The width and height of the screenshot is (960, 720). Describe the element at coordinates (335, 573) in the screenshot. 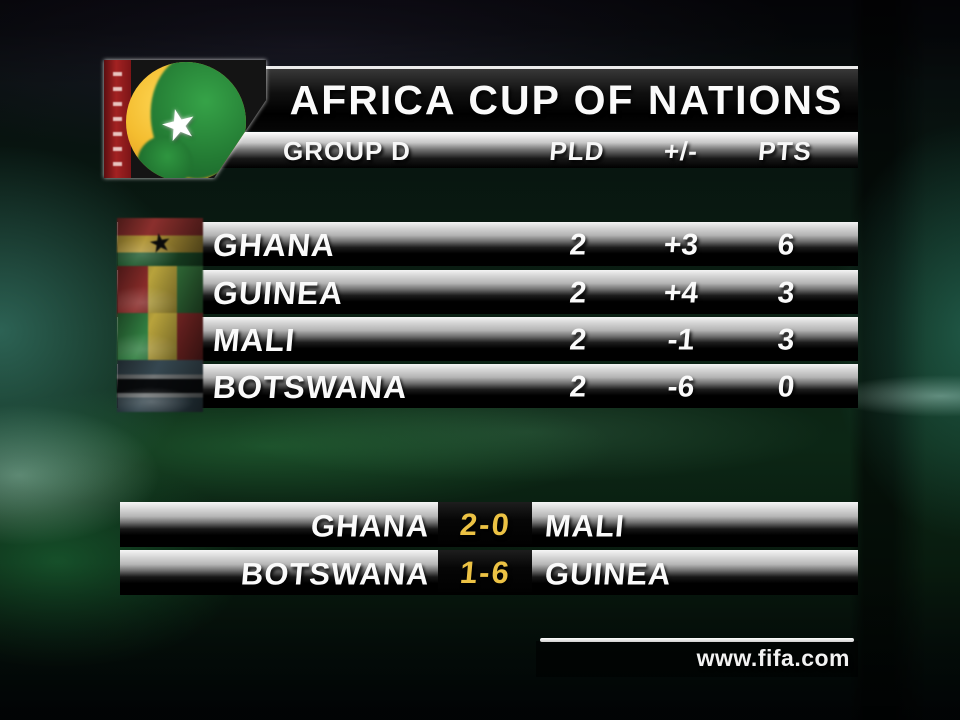

I see `home-team: BOTSWANA` at that location.